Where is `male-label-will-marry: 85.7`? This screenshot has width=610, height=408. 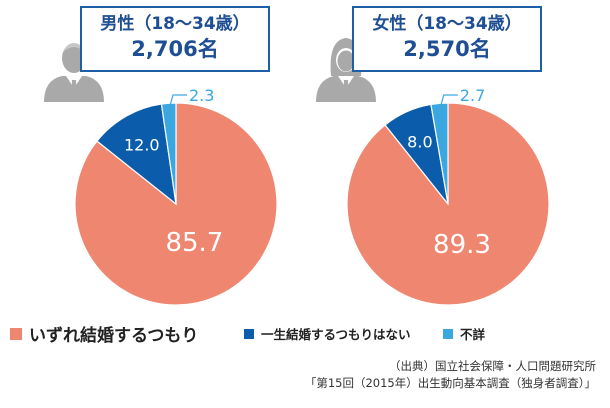
male-label-will-marry: 85.7 is located at coordinates (194, 243).